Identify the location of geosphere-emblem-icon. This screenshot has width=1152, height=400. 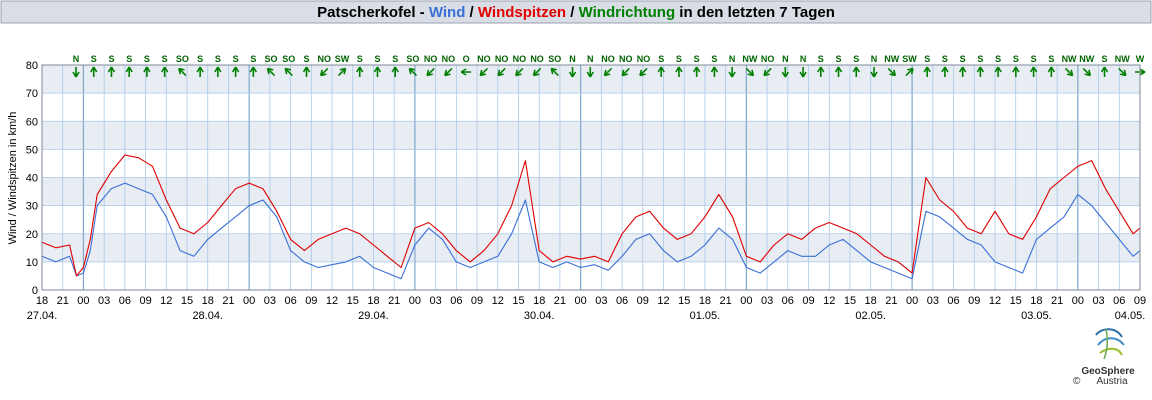
(1110, 344).